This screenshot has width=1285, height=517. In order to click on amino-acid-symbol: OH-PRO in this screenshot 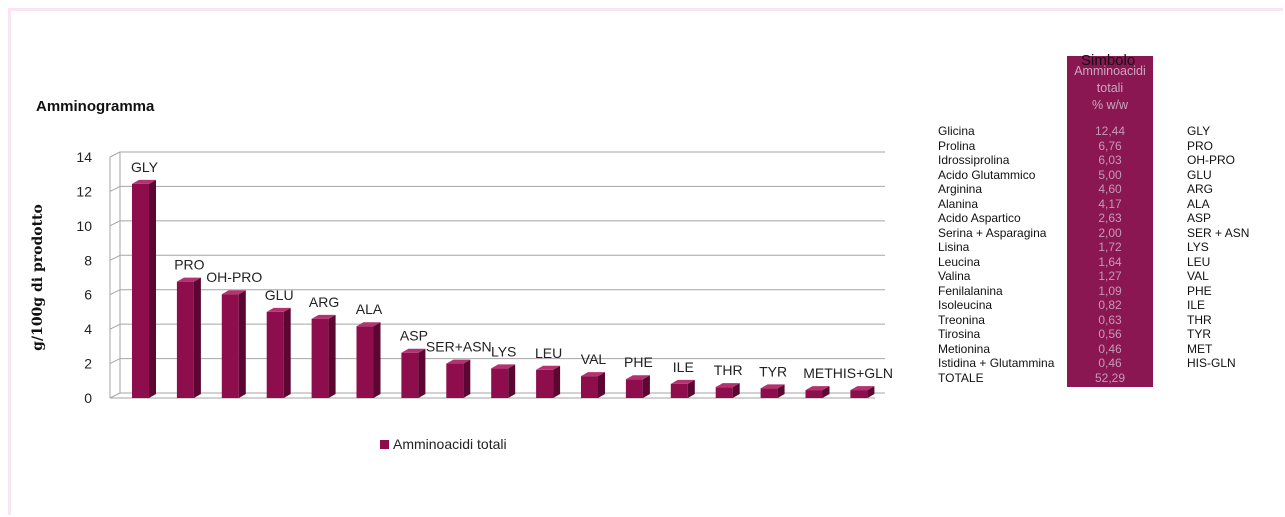, I will do `click(1211, 160)`.